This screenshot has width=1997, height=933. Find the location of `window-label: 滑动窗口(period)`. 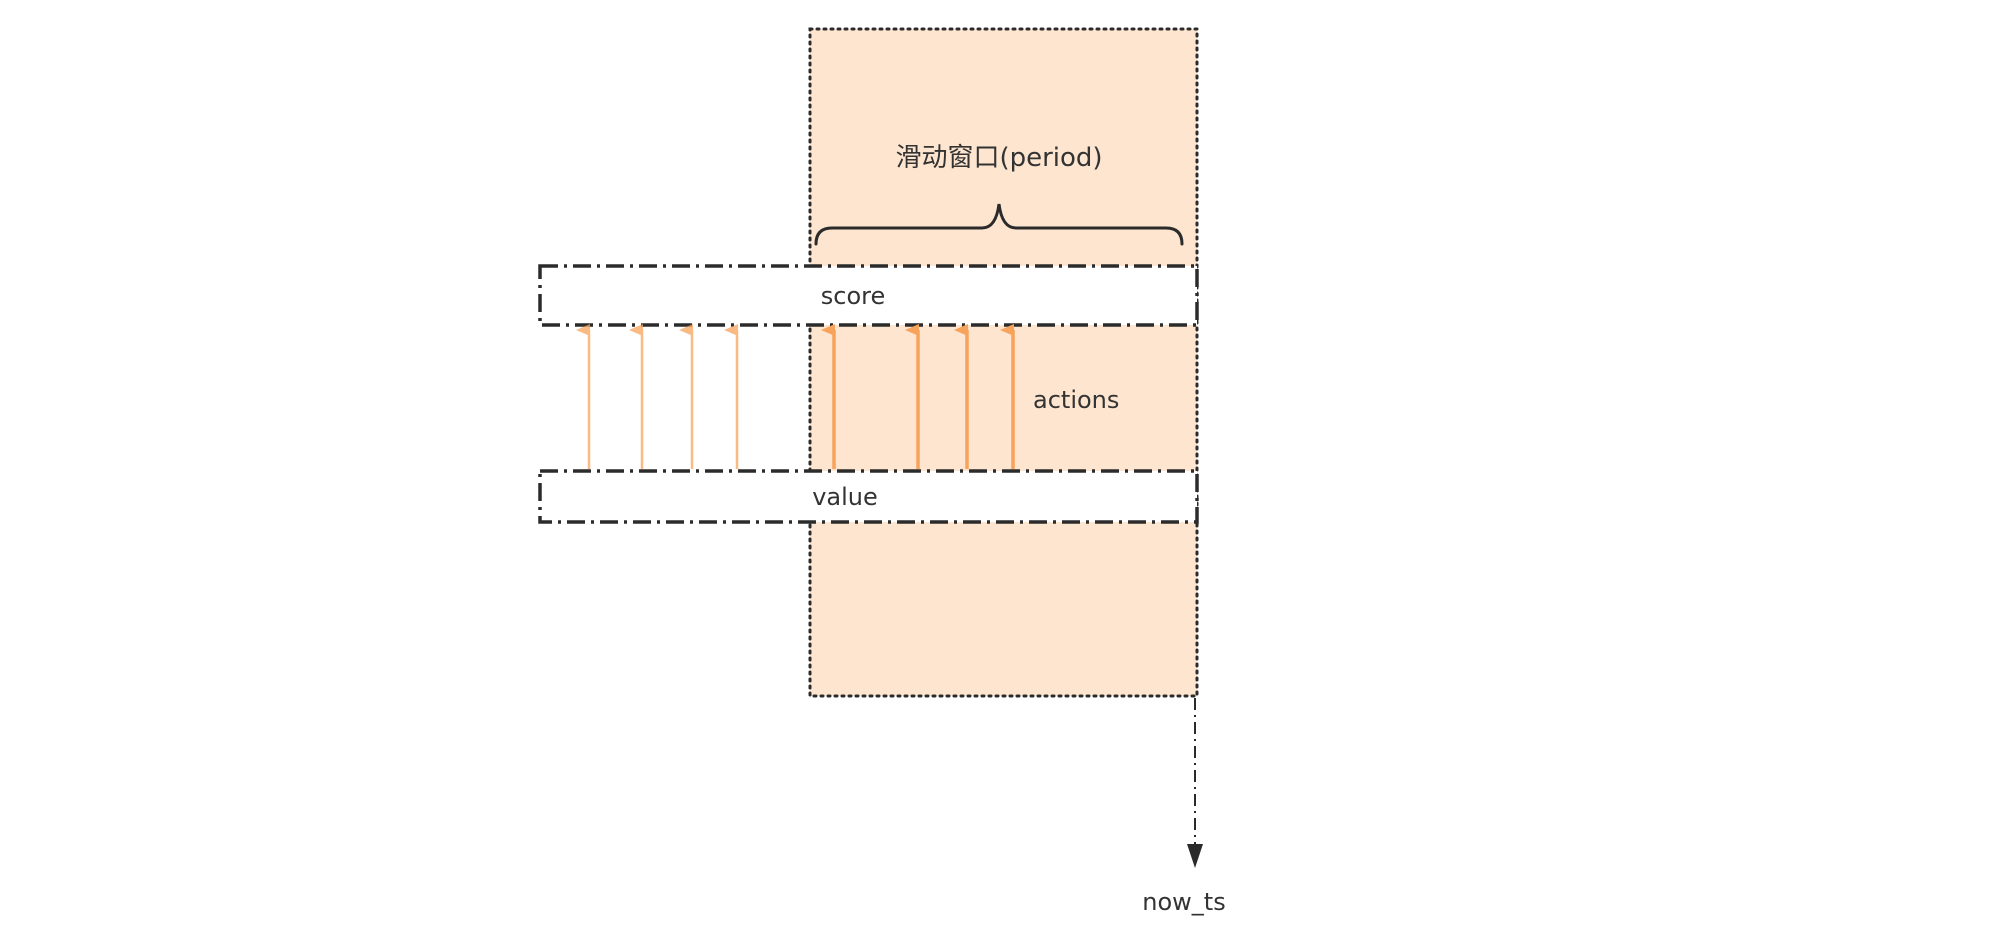

window-label: 滑动窗口(period) is located at coordinates (998, 158).